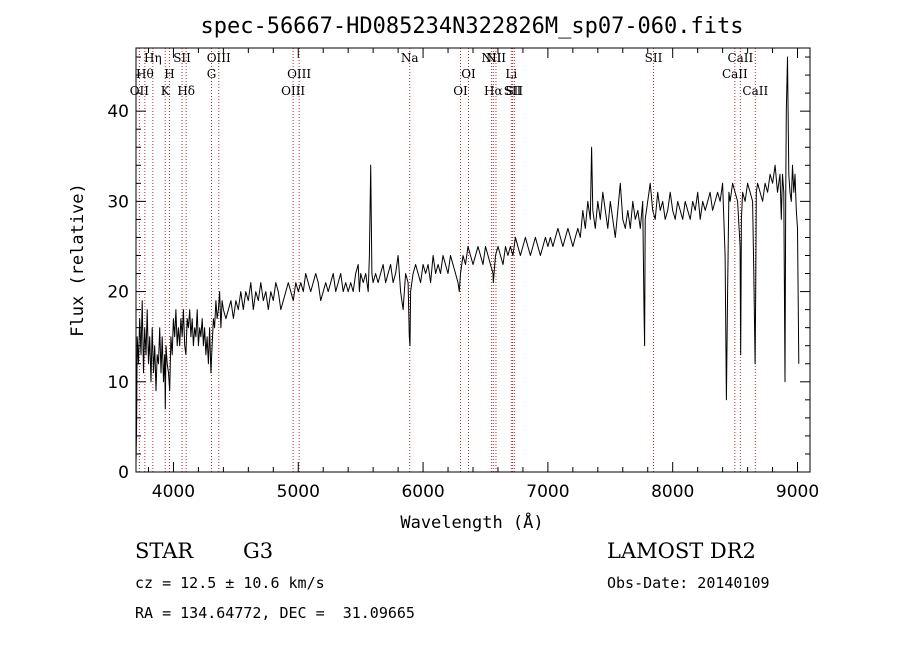  What do you see at coordinates (493, 91) in the screenshot?
I see `line-label-15: Hα` at bounding box center [493, 91].